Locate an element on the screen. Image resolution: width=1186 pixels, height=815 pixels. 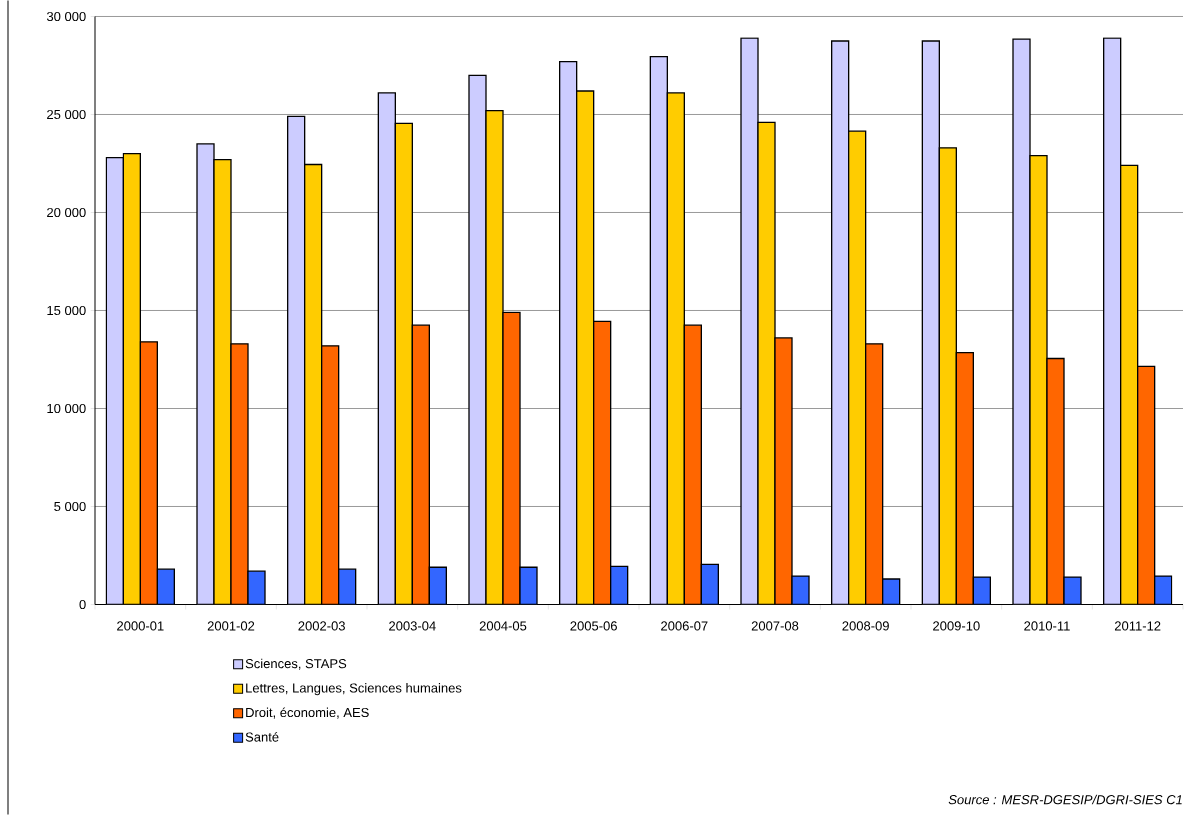
legend-label: Santé is located at coordinates (262, 736).